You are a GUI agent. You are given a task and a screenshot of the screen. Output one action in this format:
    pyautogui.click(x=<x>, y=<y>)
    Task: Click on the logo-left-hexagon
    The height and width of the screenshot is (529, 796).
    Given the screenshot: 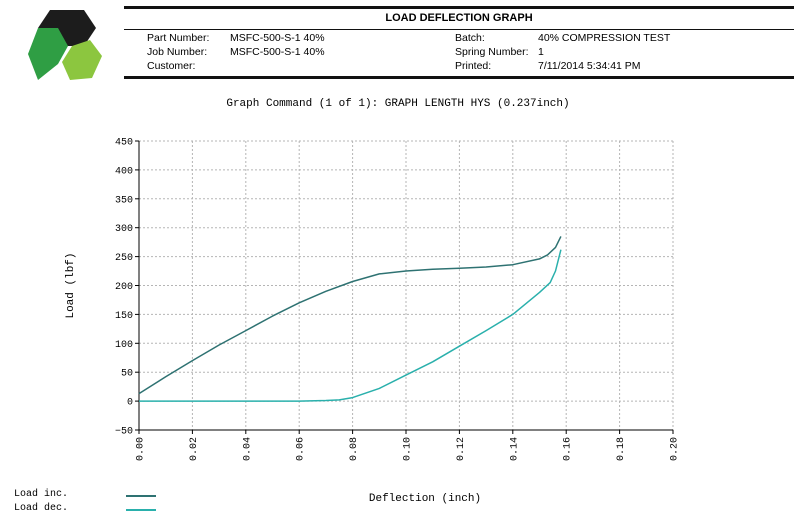 What is the action you would take?
    pyautogui.click(x=48, y=54)
    